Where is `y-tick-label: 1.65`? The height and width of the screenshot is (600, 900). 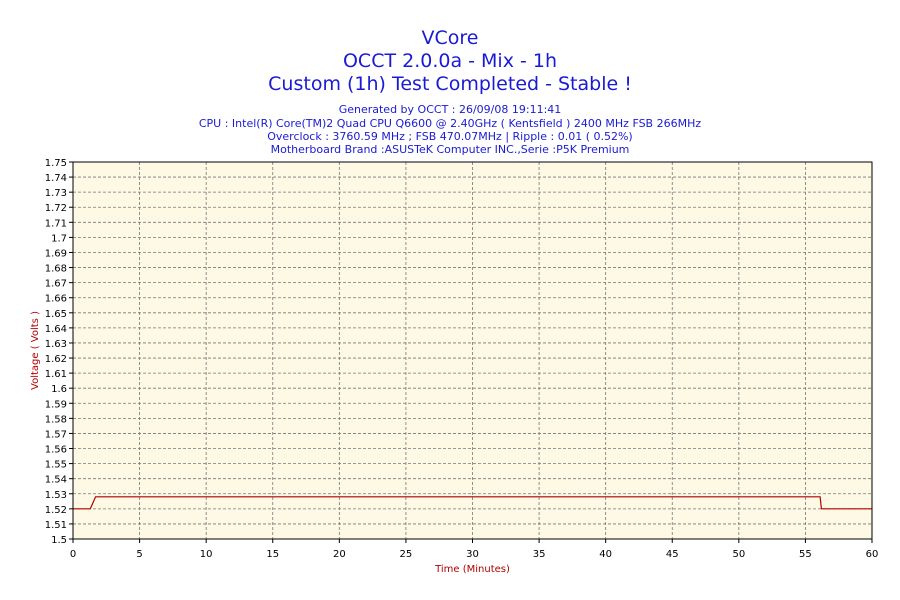 y-tick-label: 1.65 is located at coordinates (56, 314).